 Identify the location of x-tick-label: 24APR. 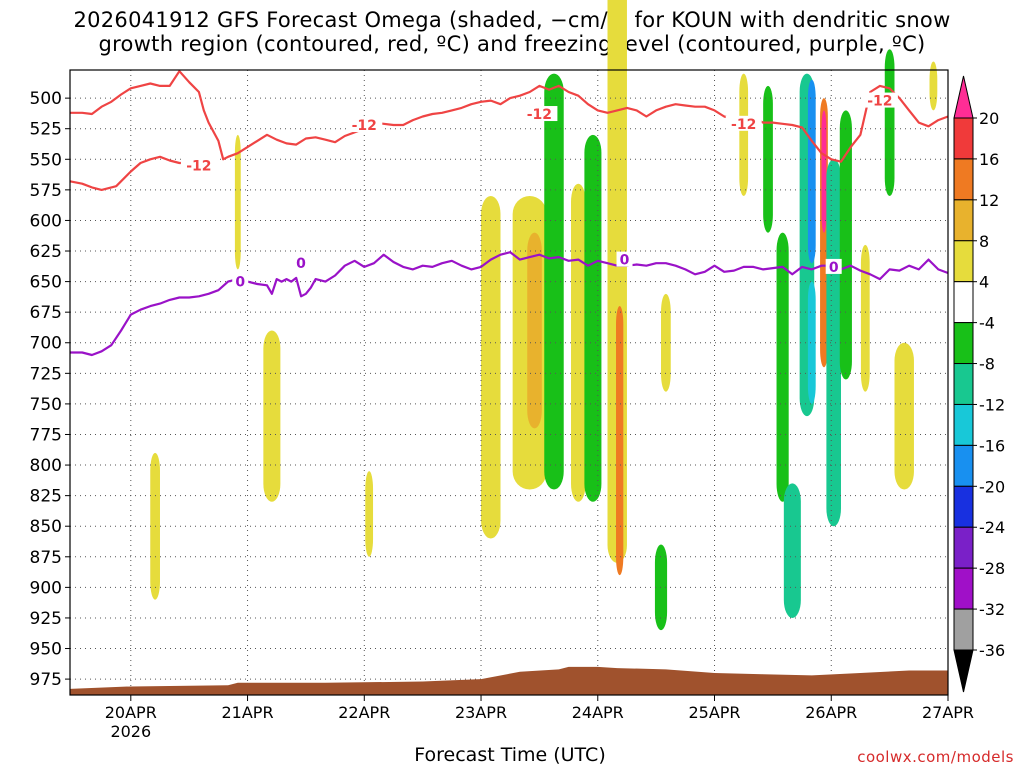
(598, 712).